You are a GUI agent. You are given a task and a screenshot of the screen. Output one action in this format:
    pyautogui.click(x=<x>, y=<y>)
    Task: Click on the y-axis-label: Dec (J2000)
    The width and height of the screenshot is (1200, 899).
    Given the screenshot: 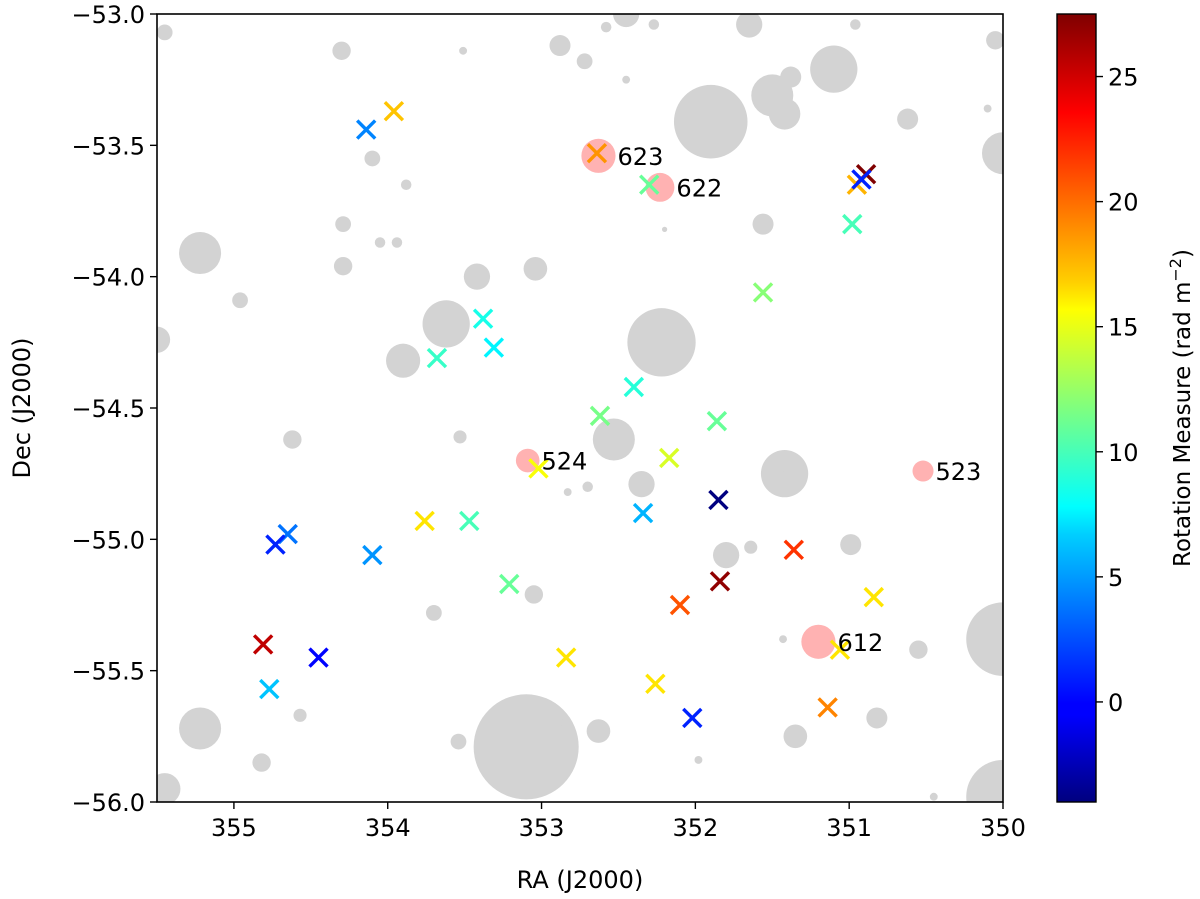 What is the action you would take?
    pyautogui.click(x=22, y=408)
    